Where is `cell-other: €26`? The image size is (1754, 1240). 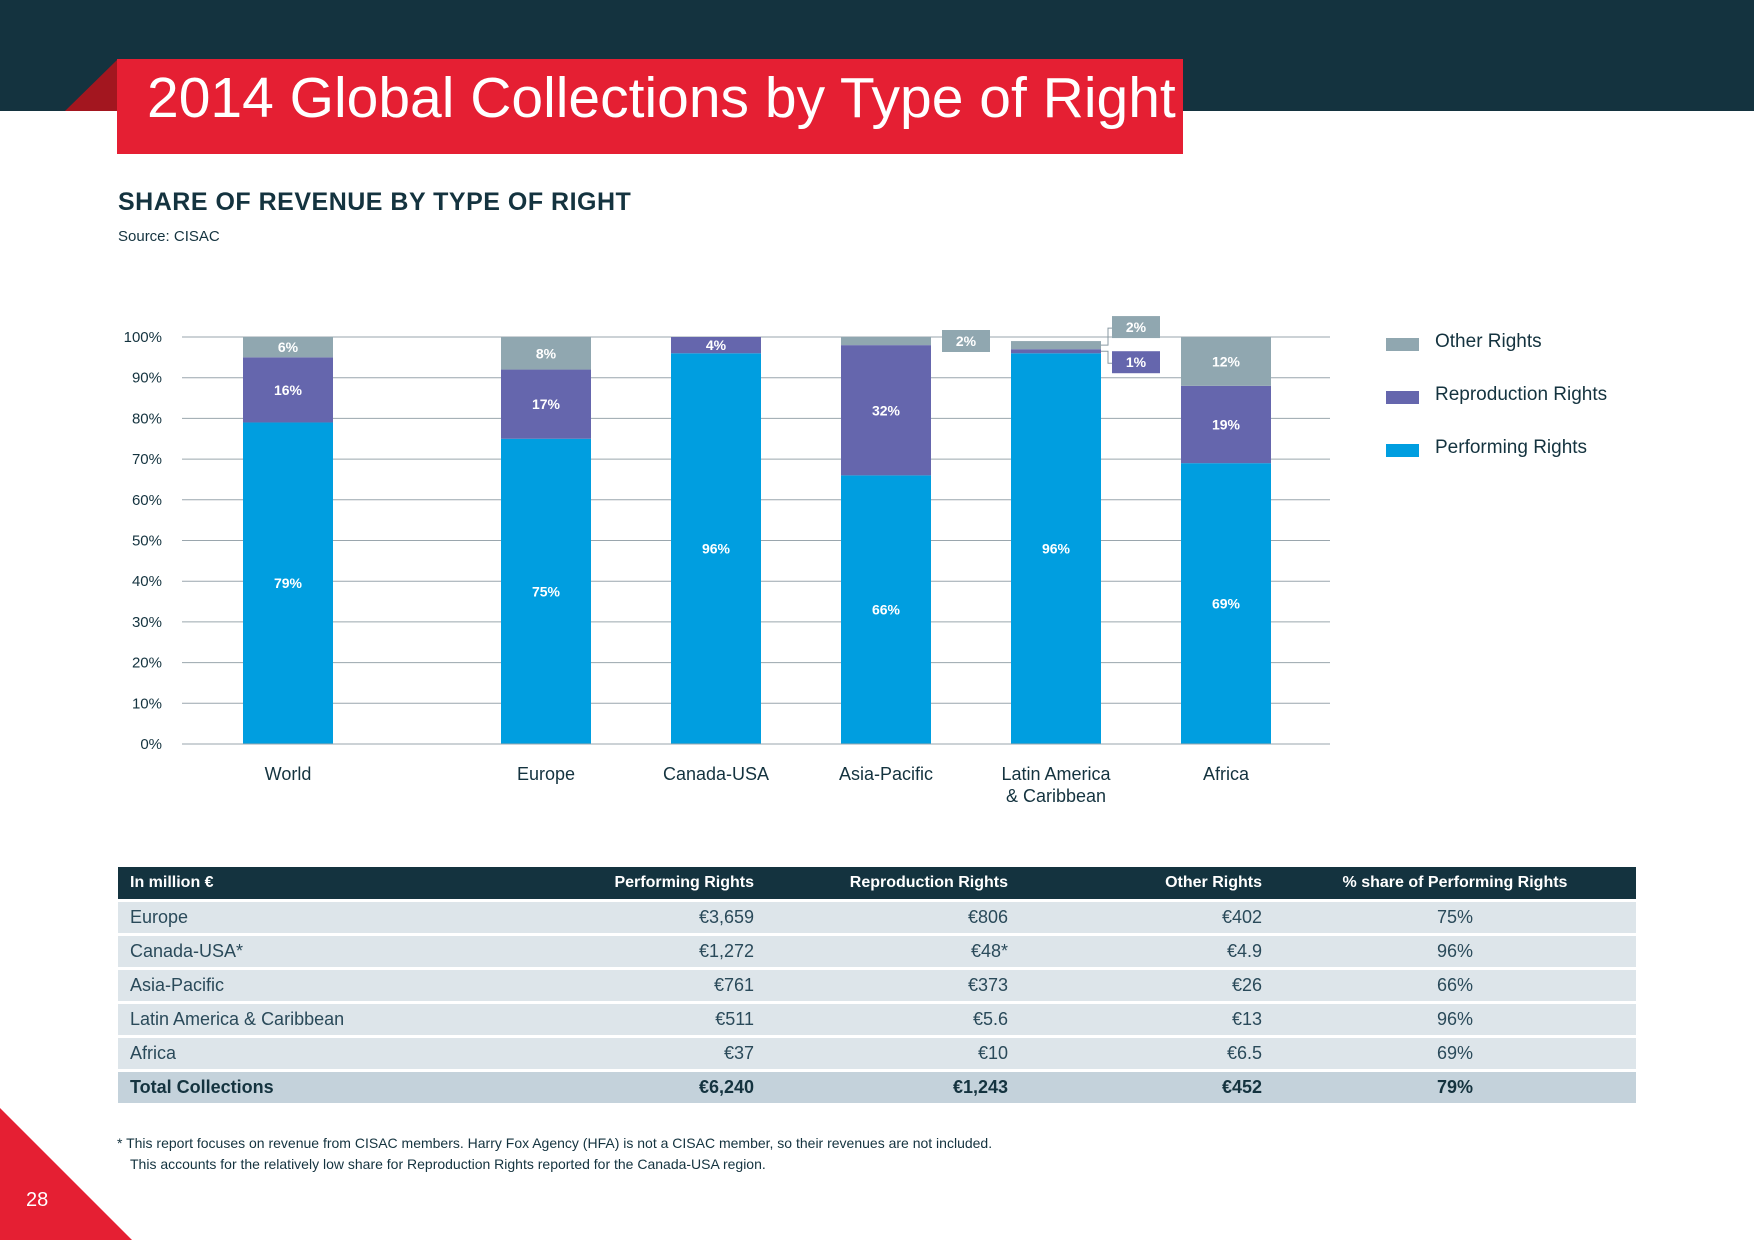 cell-other: €26 is located at coordinates (1147, 985).